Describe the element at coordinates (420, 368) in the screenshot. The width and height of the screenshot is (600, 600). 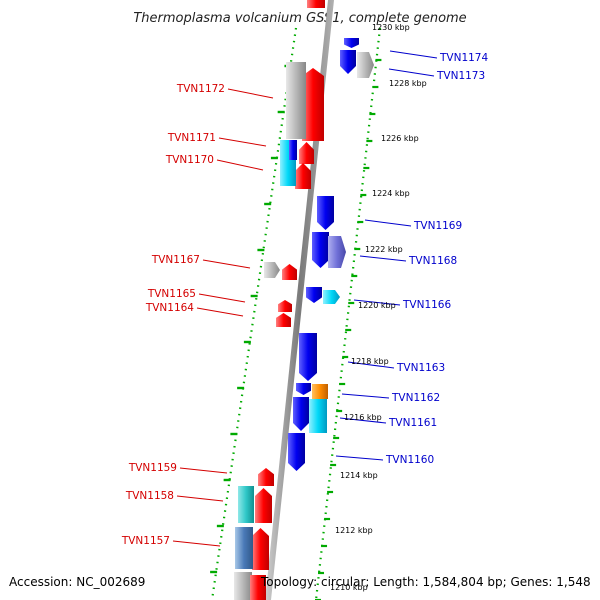
I see `gene-label-tvn1163: TVN1163` at that location.